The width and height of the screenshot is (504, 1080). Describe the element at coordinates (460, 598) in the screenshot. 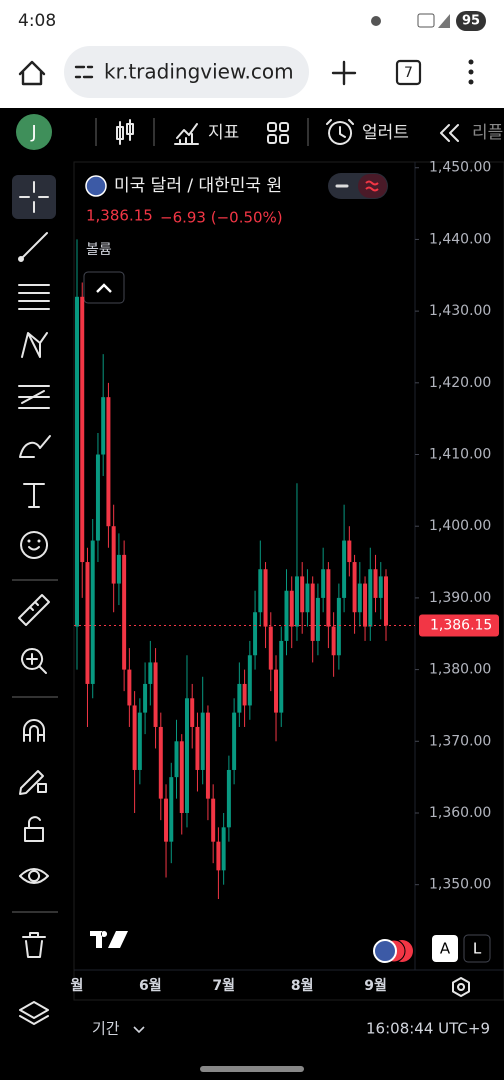

I see `y-tick-label: 1,390.00` at that location.